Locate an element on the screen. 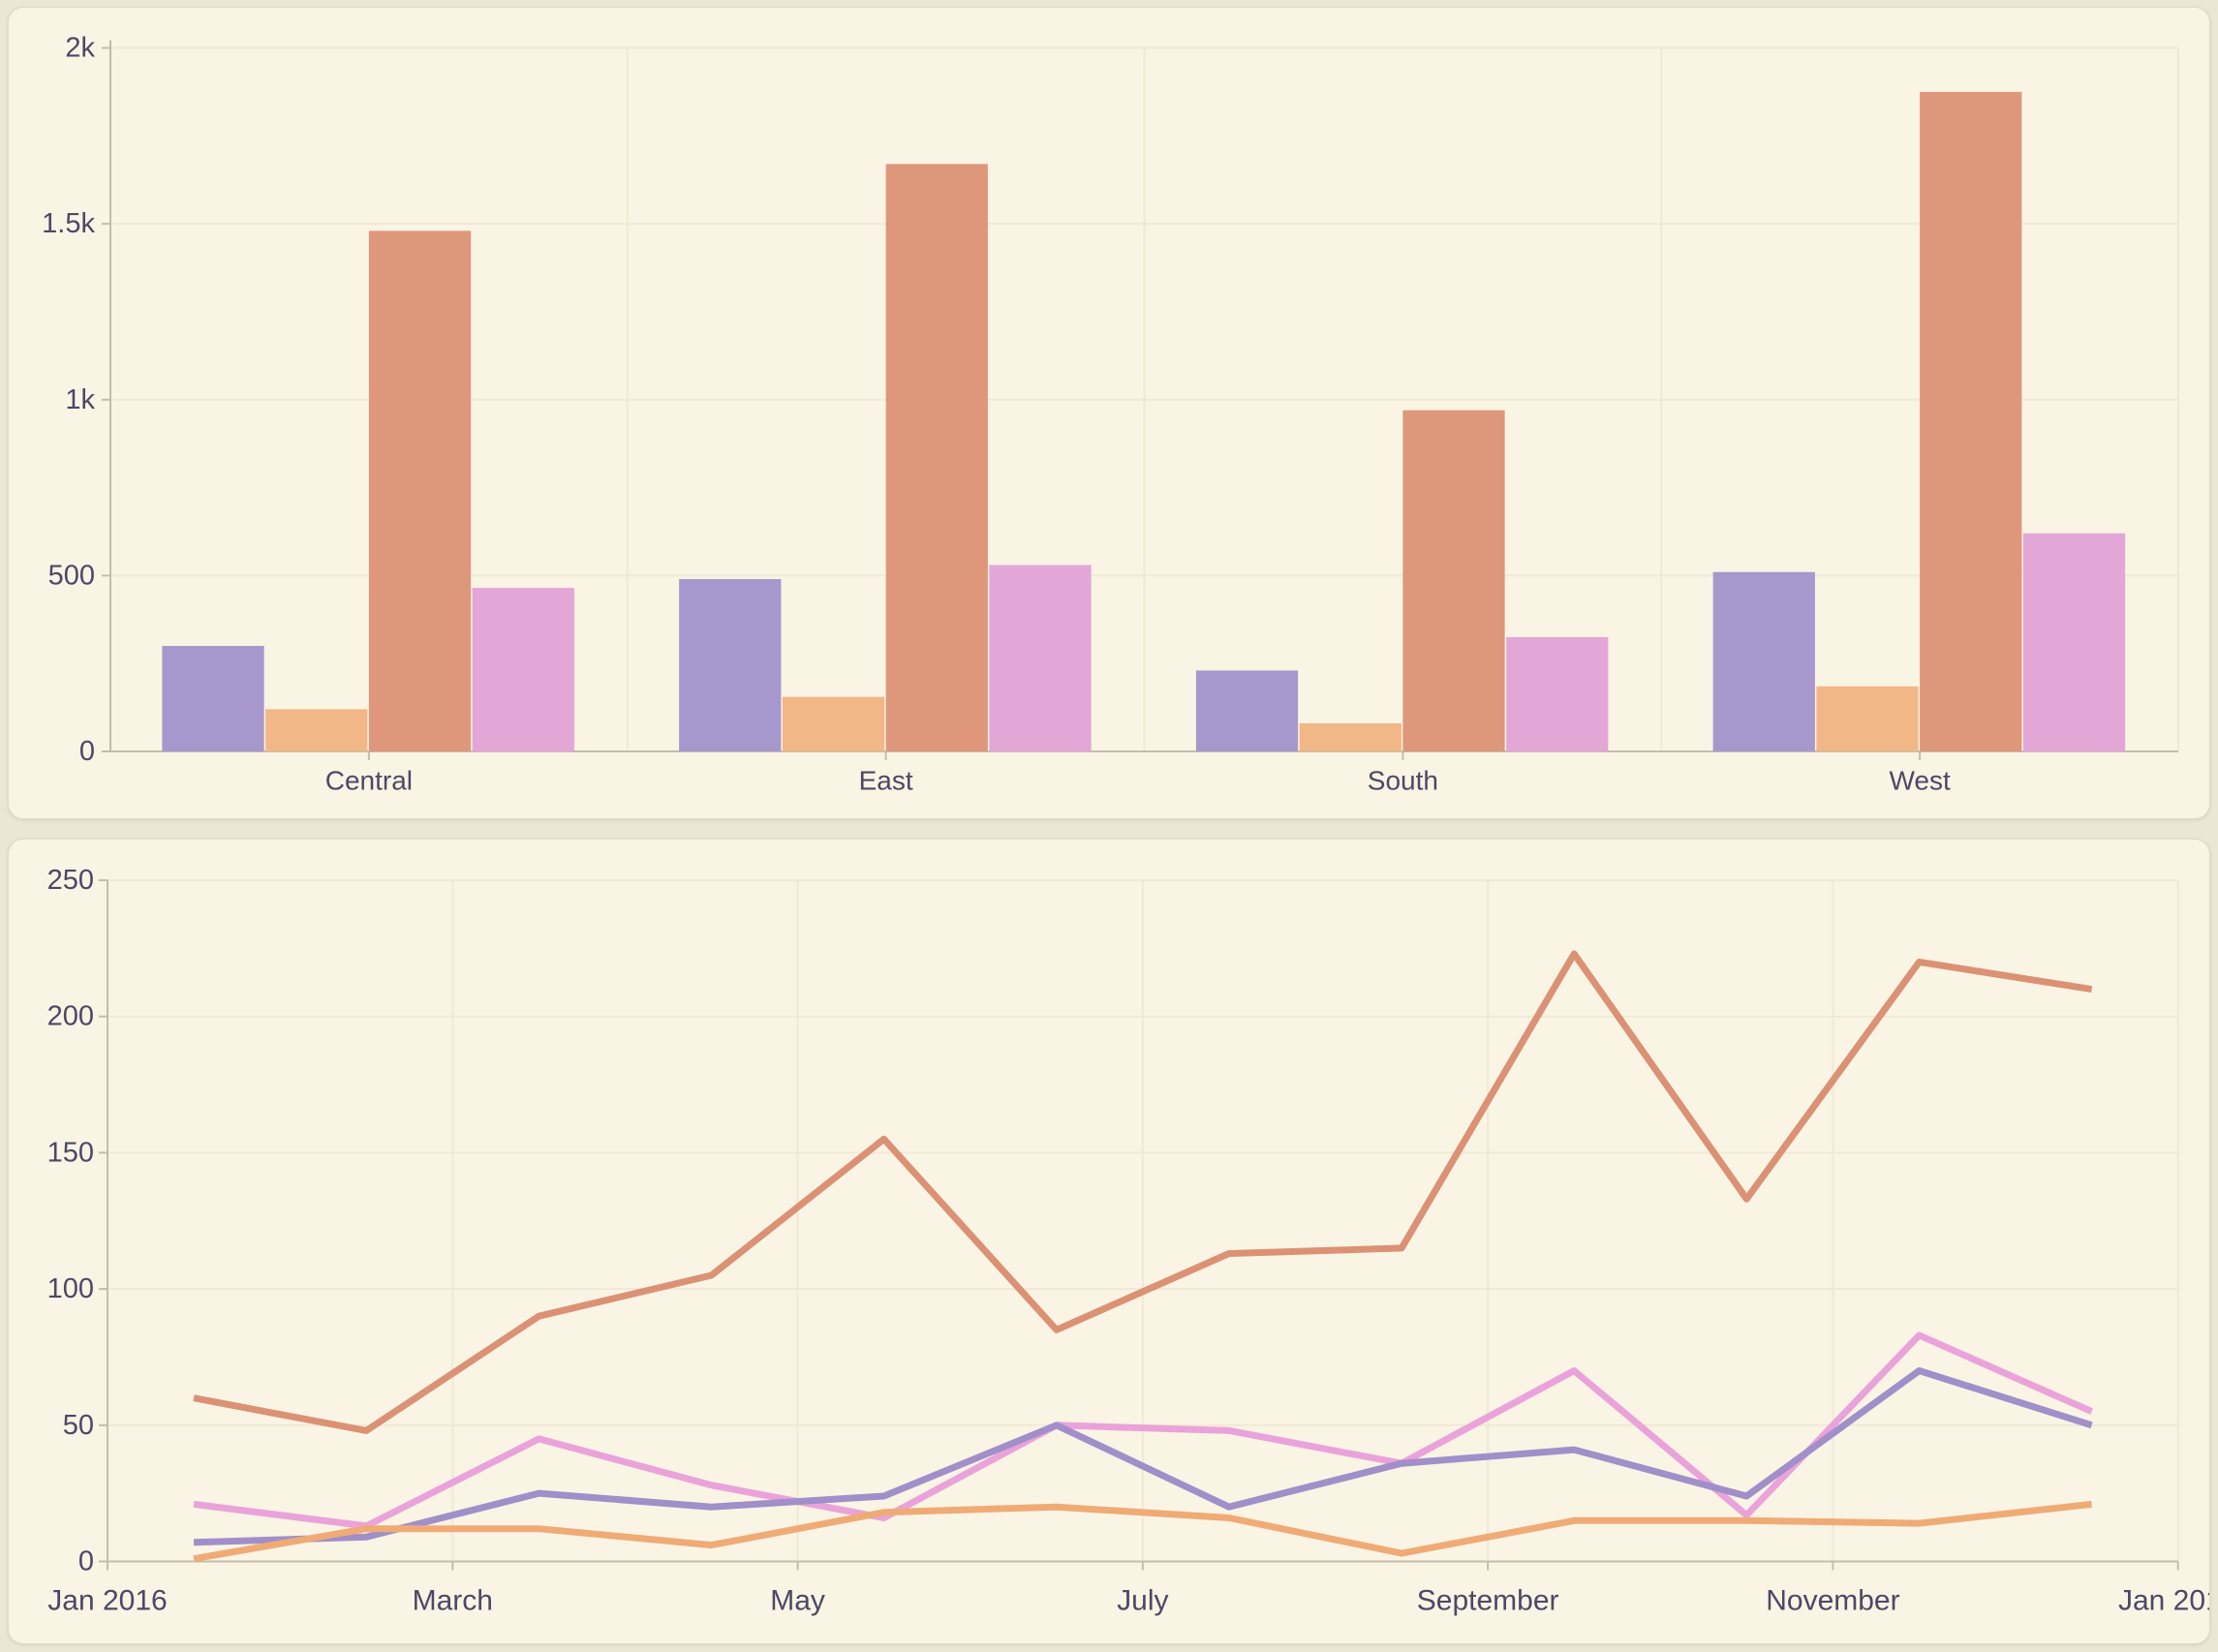 This screenshot has height=1652, width=2218. bar-east-salmon is located at coordinates (936, 457).